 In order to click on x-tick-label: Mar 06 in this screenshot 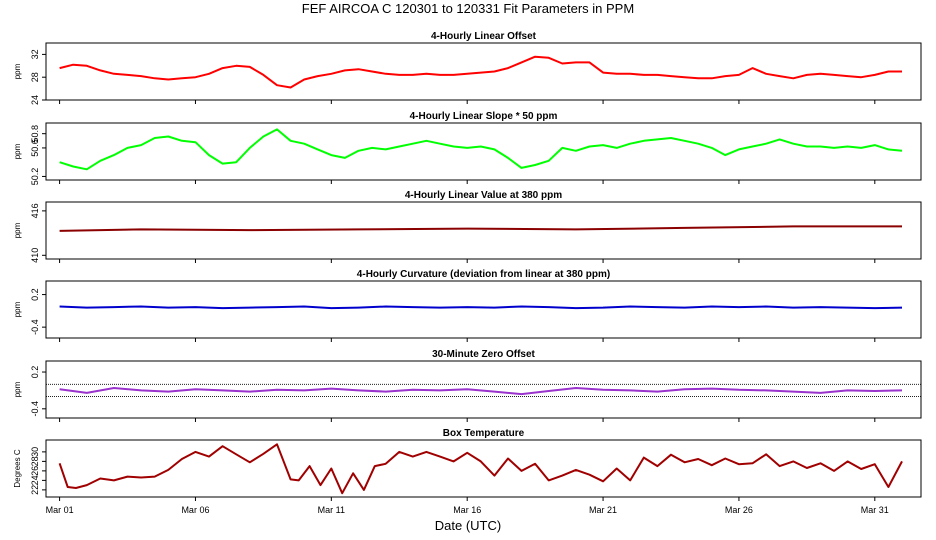, I will do `click(195, 510)`.